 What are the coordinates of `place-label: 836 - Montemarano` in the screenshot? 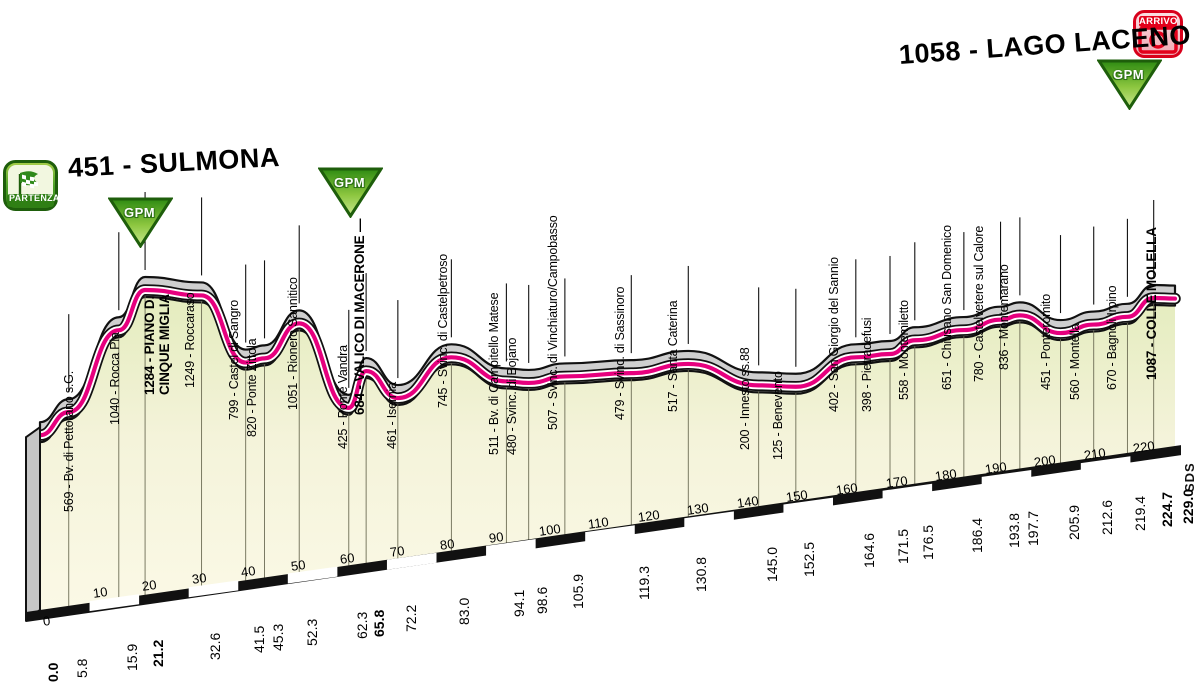 It's located at (1004, 317).